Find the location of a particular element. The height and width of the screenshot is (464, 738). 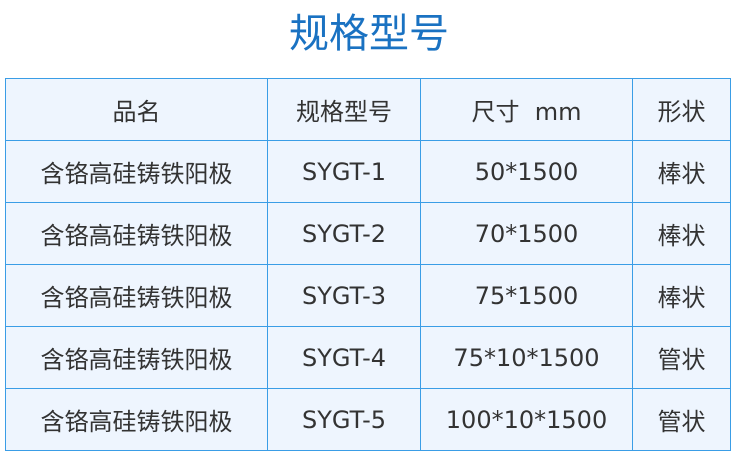

table-row: 含铬高硅铸铁阳极 SYGT-3 75*1500 棒状 is located at coordinates (368, 295).